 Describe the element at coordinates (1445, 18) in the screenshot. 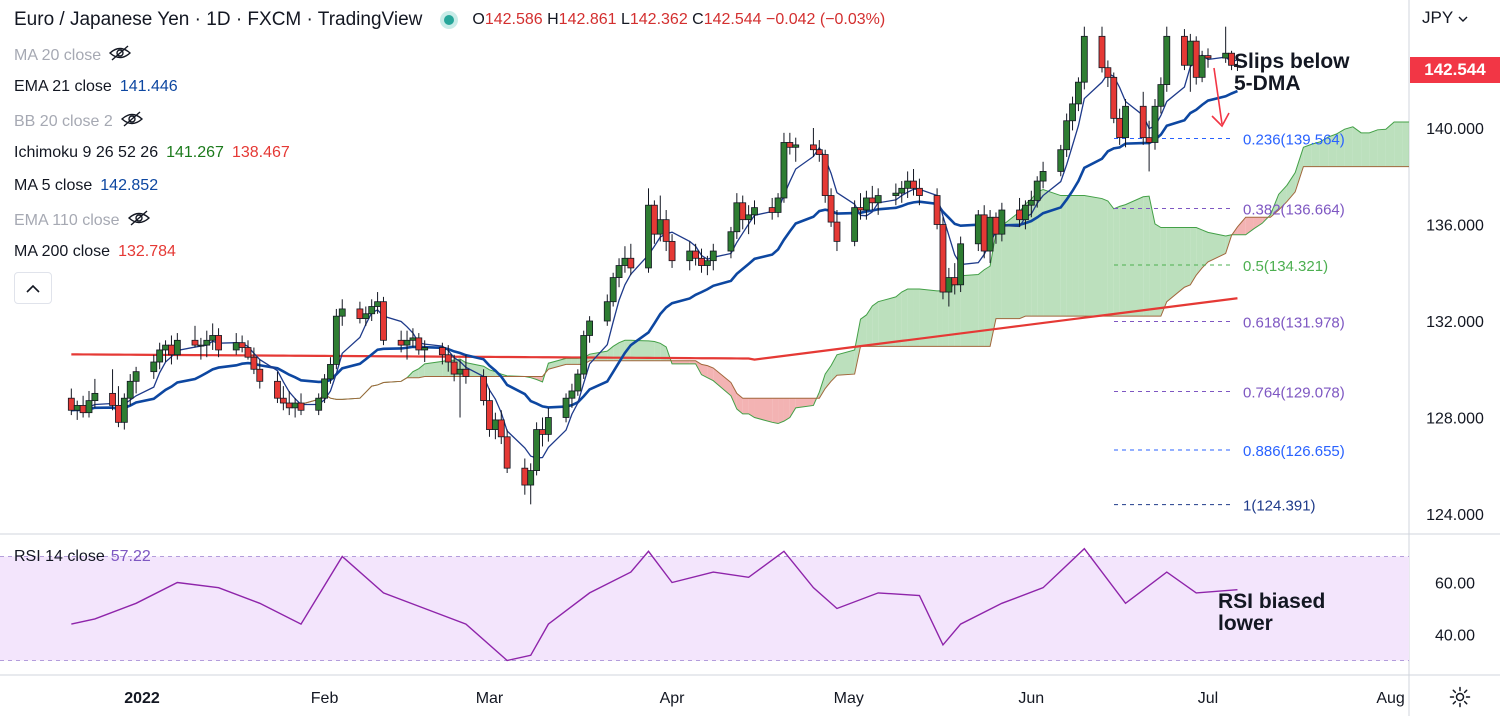

I see `currency-selector: JPY` at that location.